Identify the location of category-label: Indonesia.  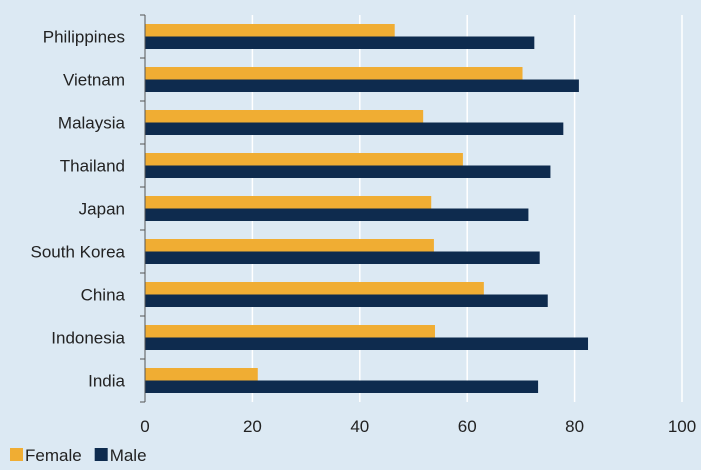
(88, 338).